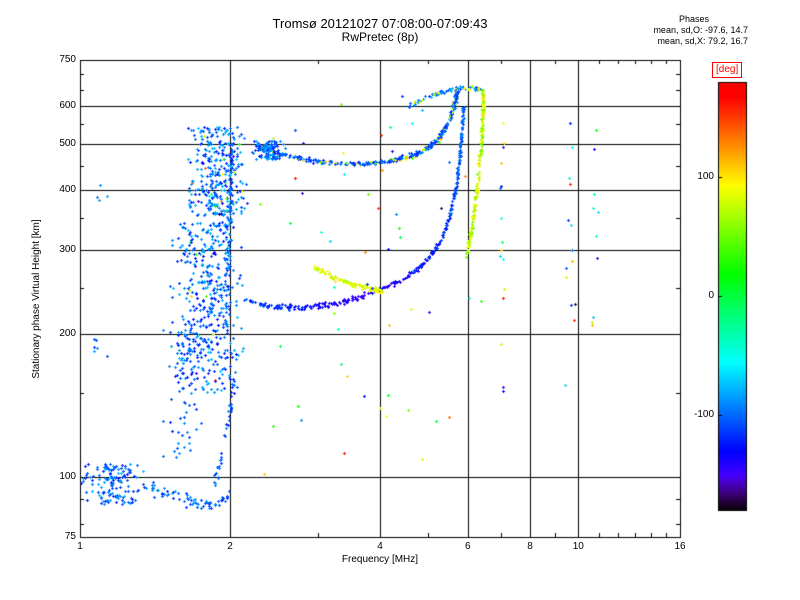  What do you see at coordinates (700, 30) in the screenshot?
I see `phase-stats-o-mode: mean, sd,O: -97.6, 14.7` at bounding box center [700, 30].